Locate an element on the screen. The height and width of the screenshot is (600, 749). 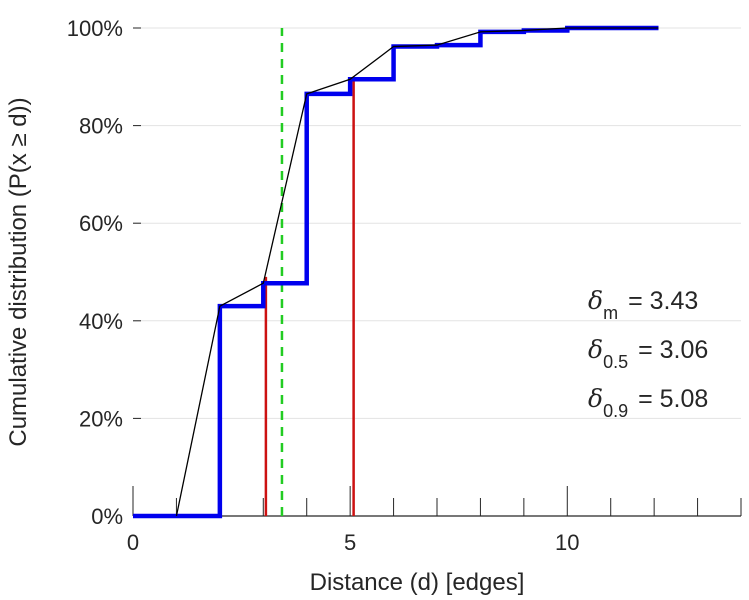
y-tick-label: 20% is located at coordinates (101, 418).